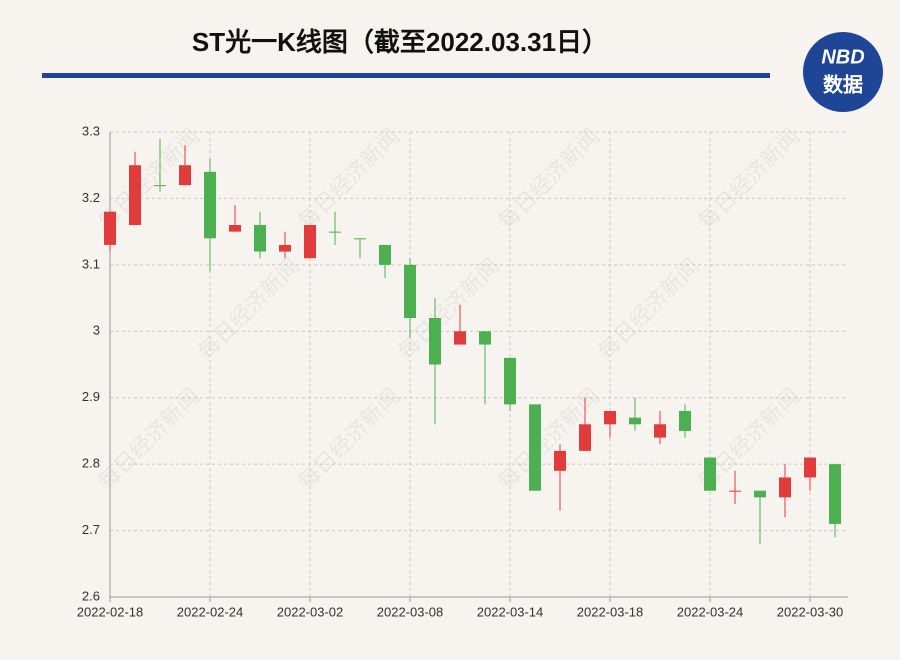 This screenshot has width=900, height=660. I want to click on y-tick-label: 3.2, so click(91, 197).